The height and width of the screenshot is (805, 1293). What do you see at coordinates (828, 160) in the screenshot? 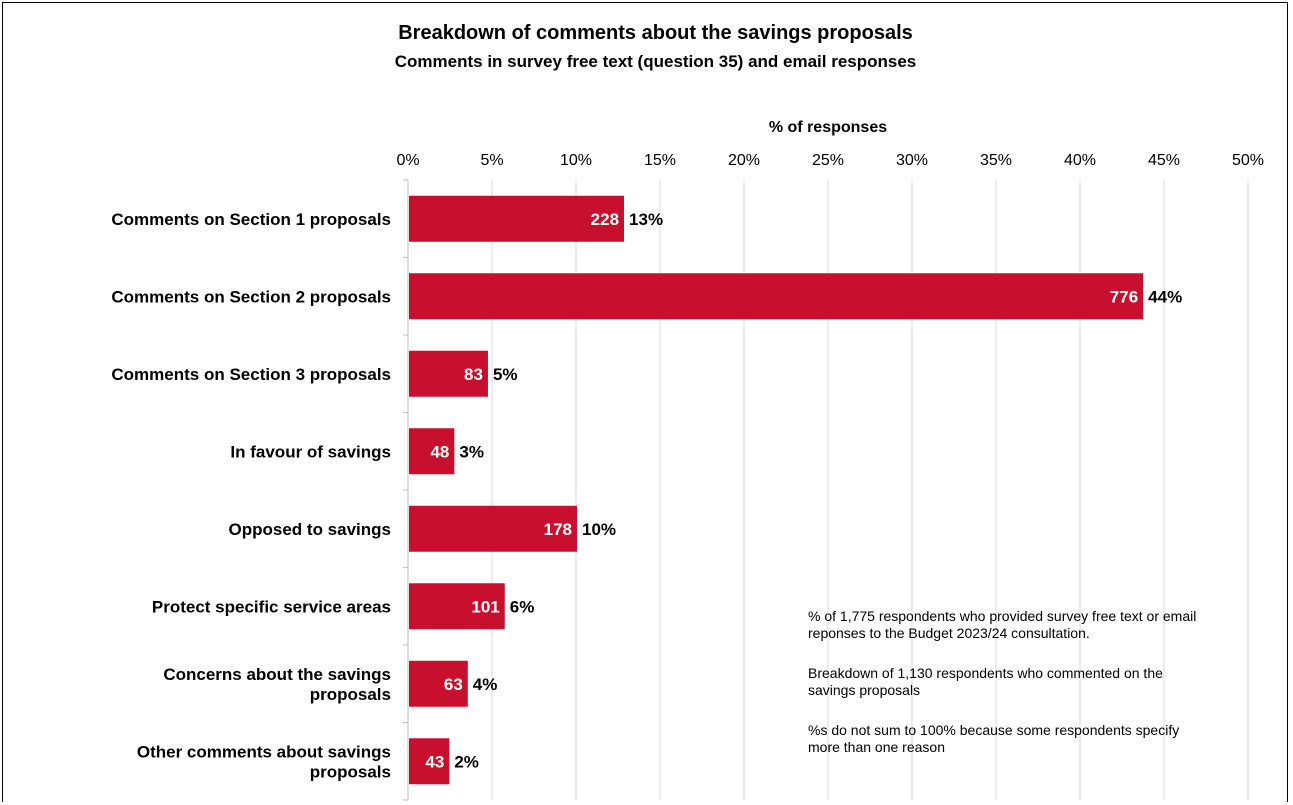
I see `x-tick-label: 25%` at bounding box center [828, 160].